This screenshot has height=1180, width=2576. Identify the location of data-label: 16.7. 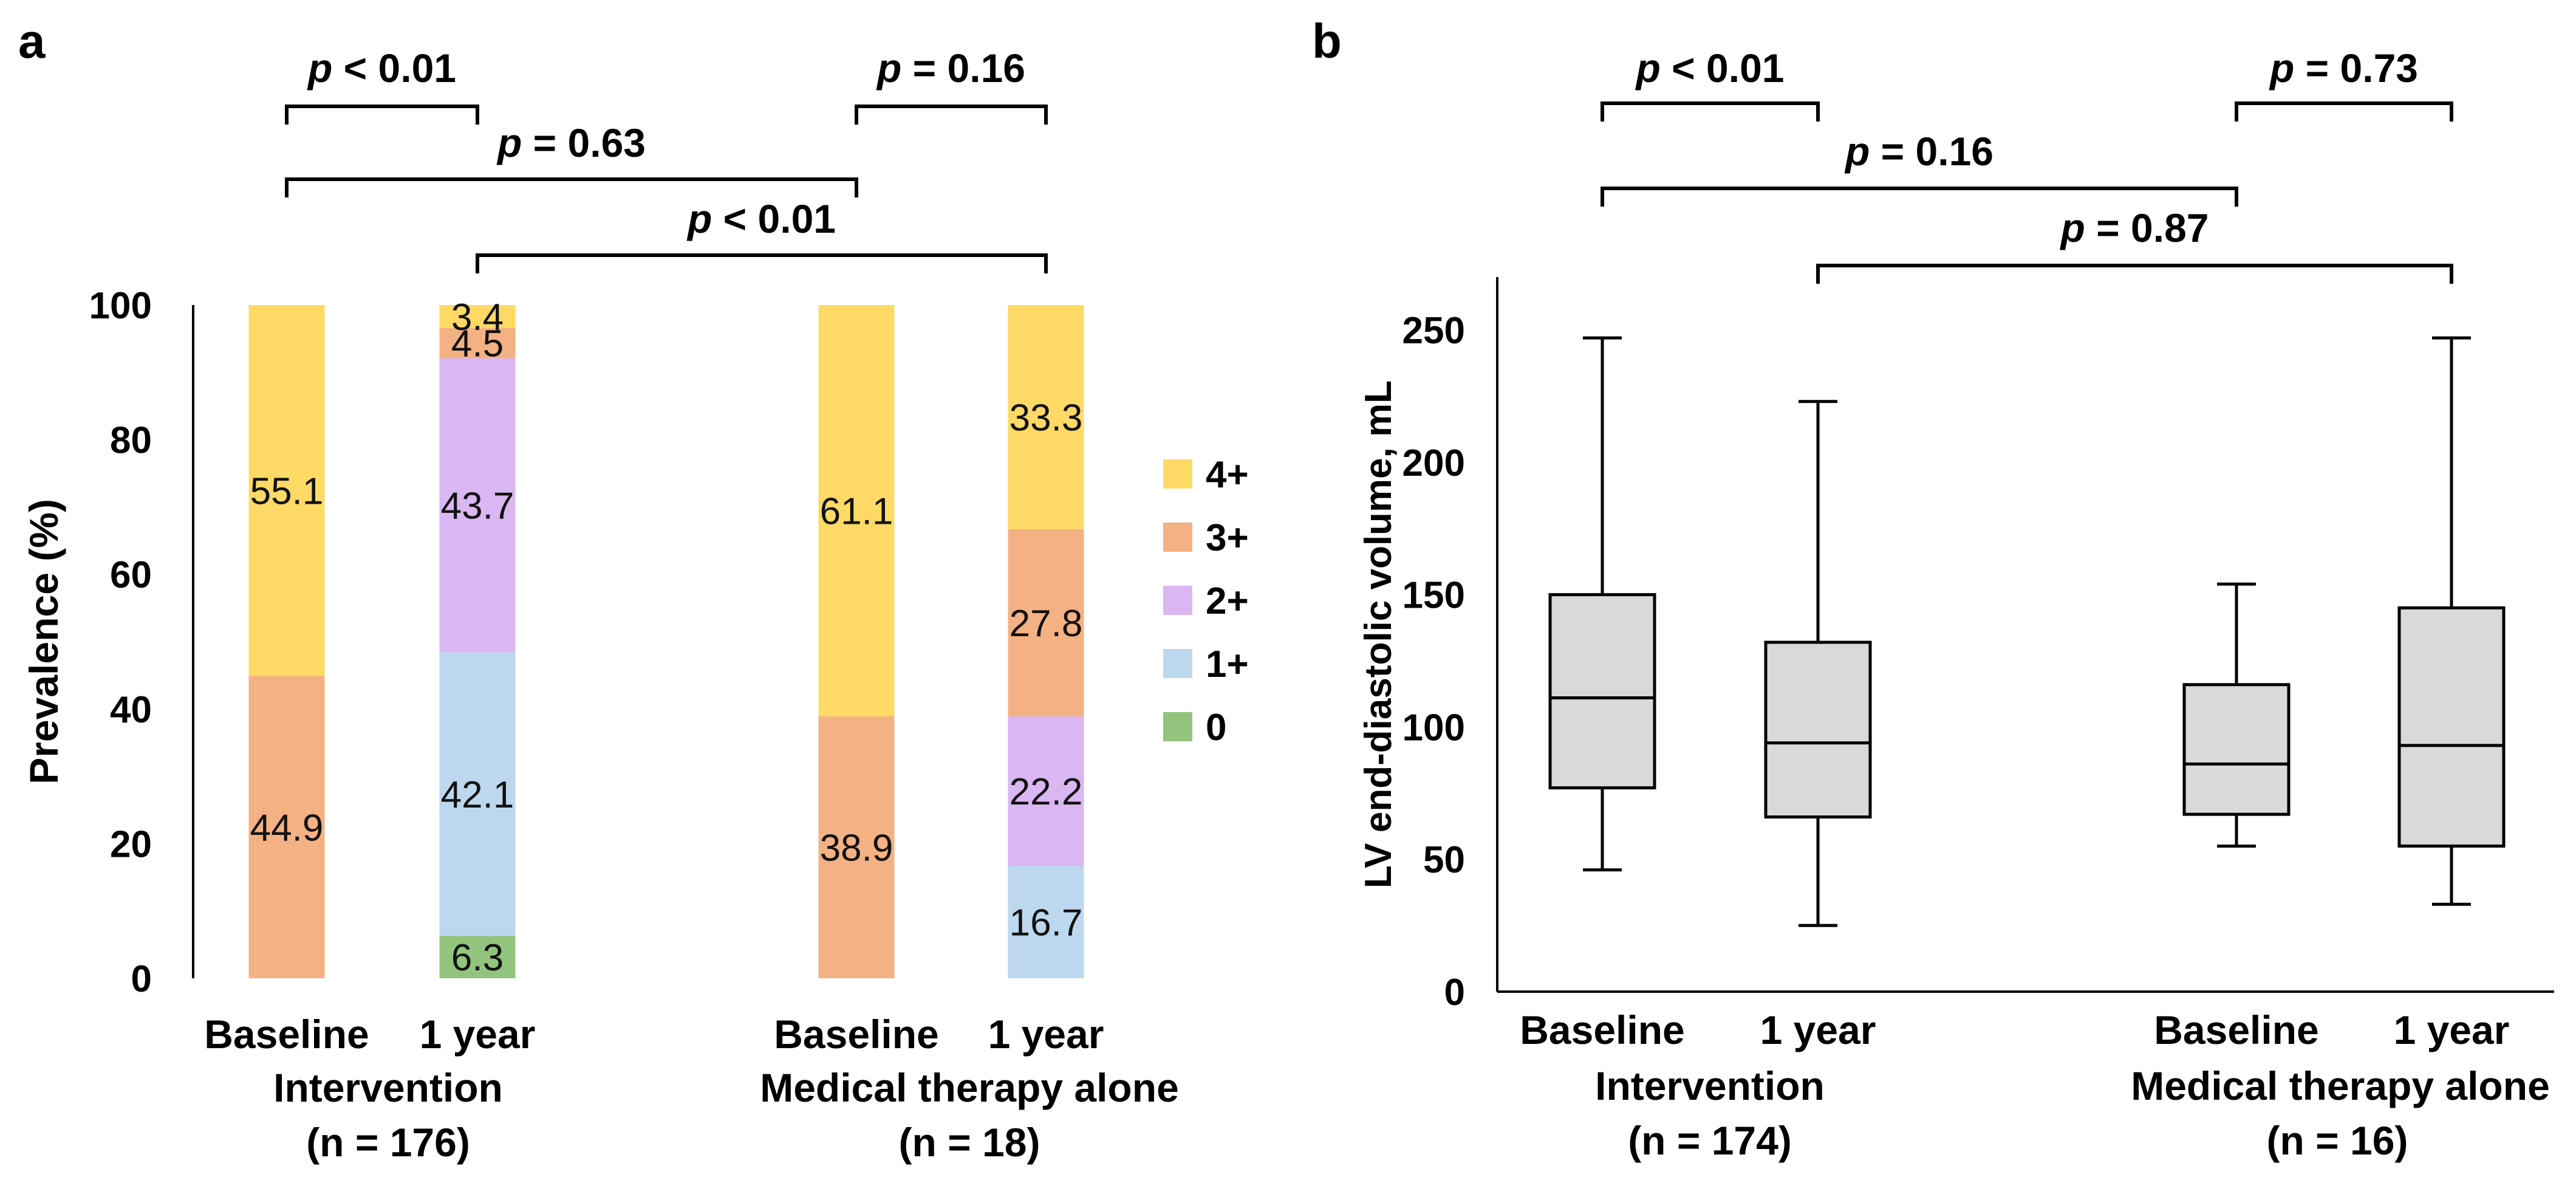
(1046, 923).